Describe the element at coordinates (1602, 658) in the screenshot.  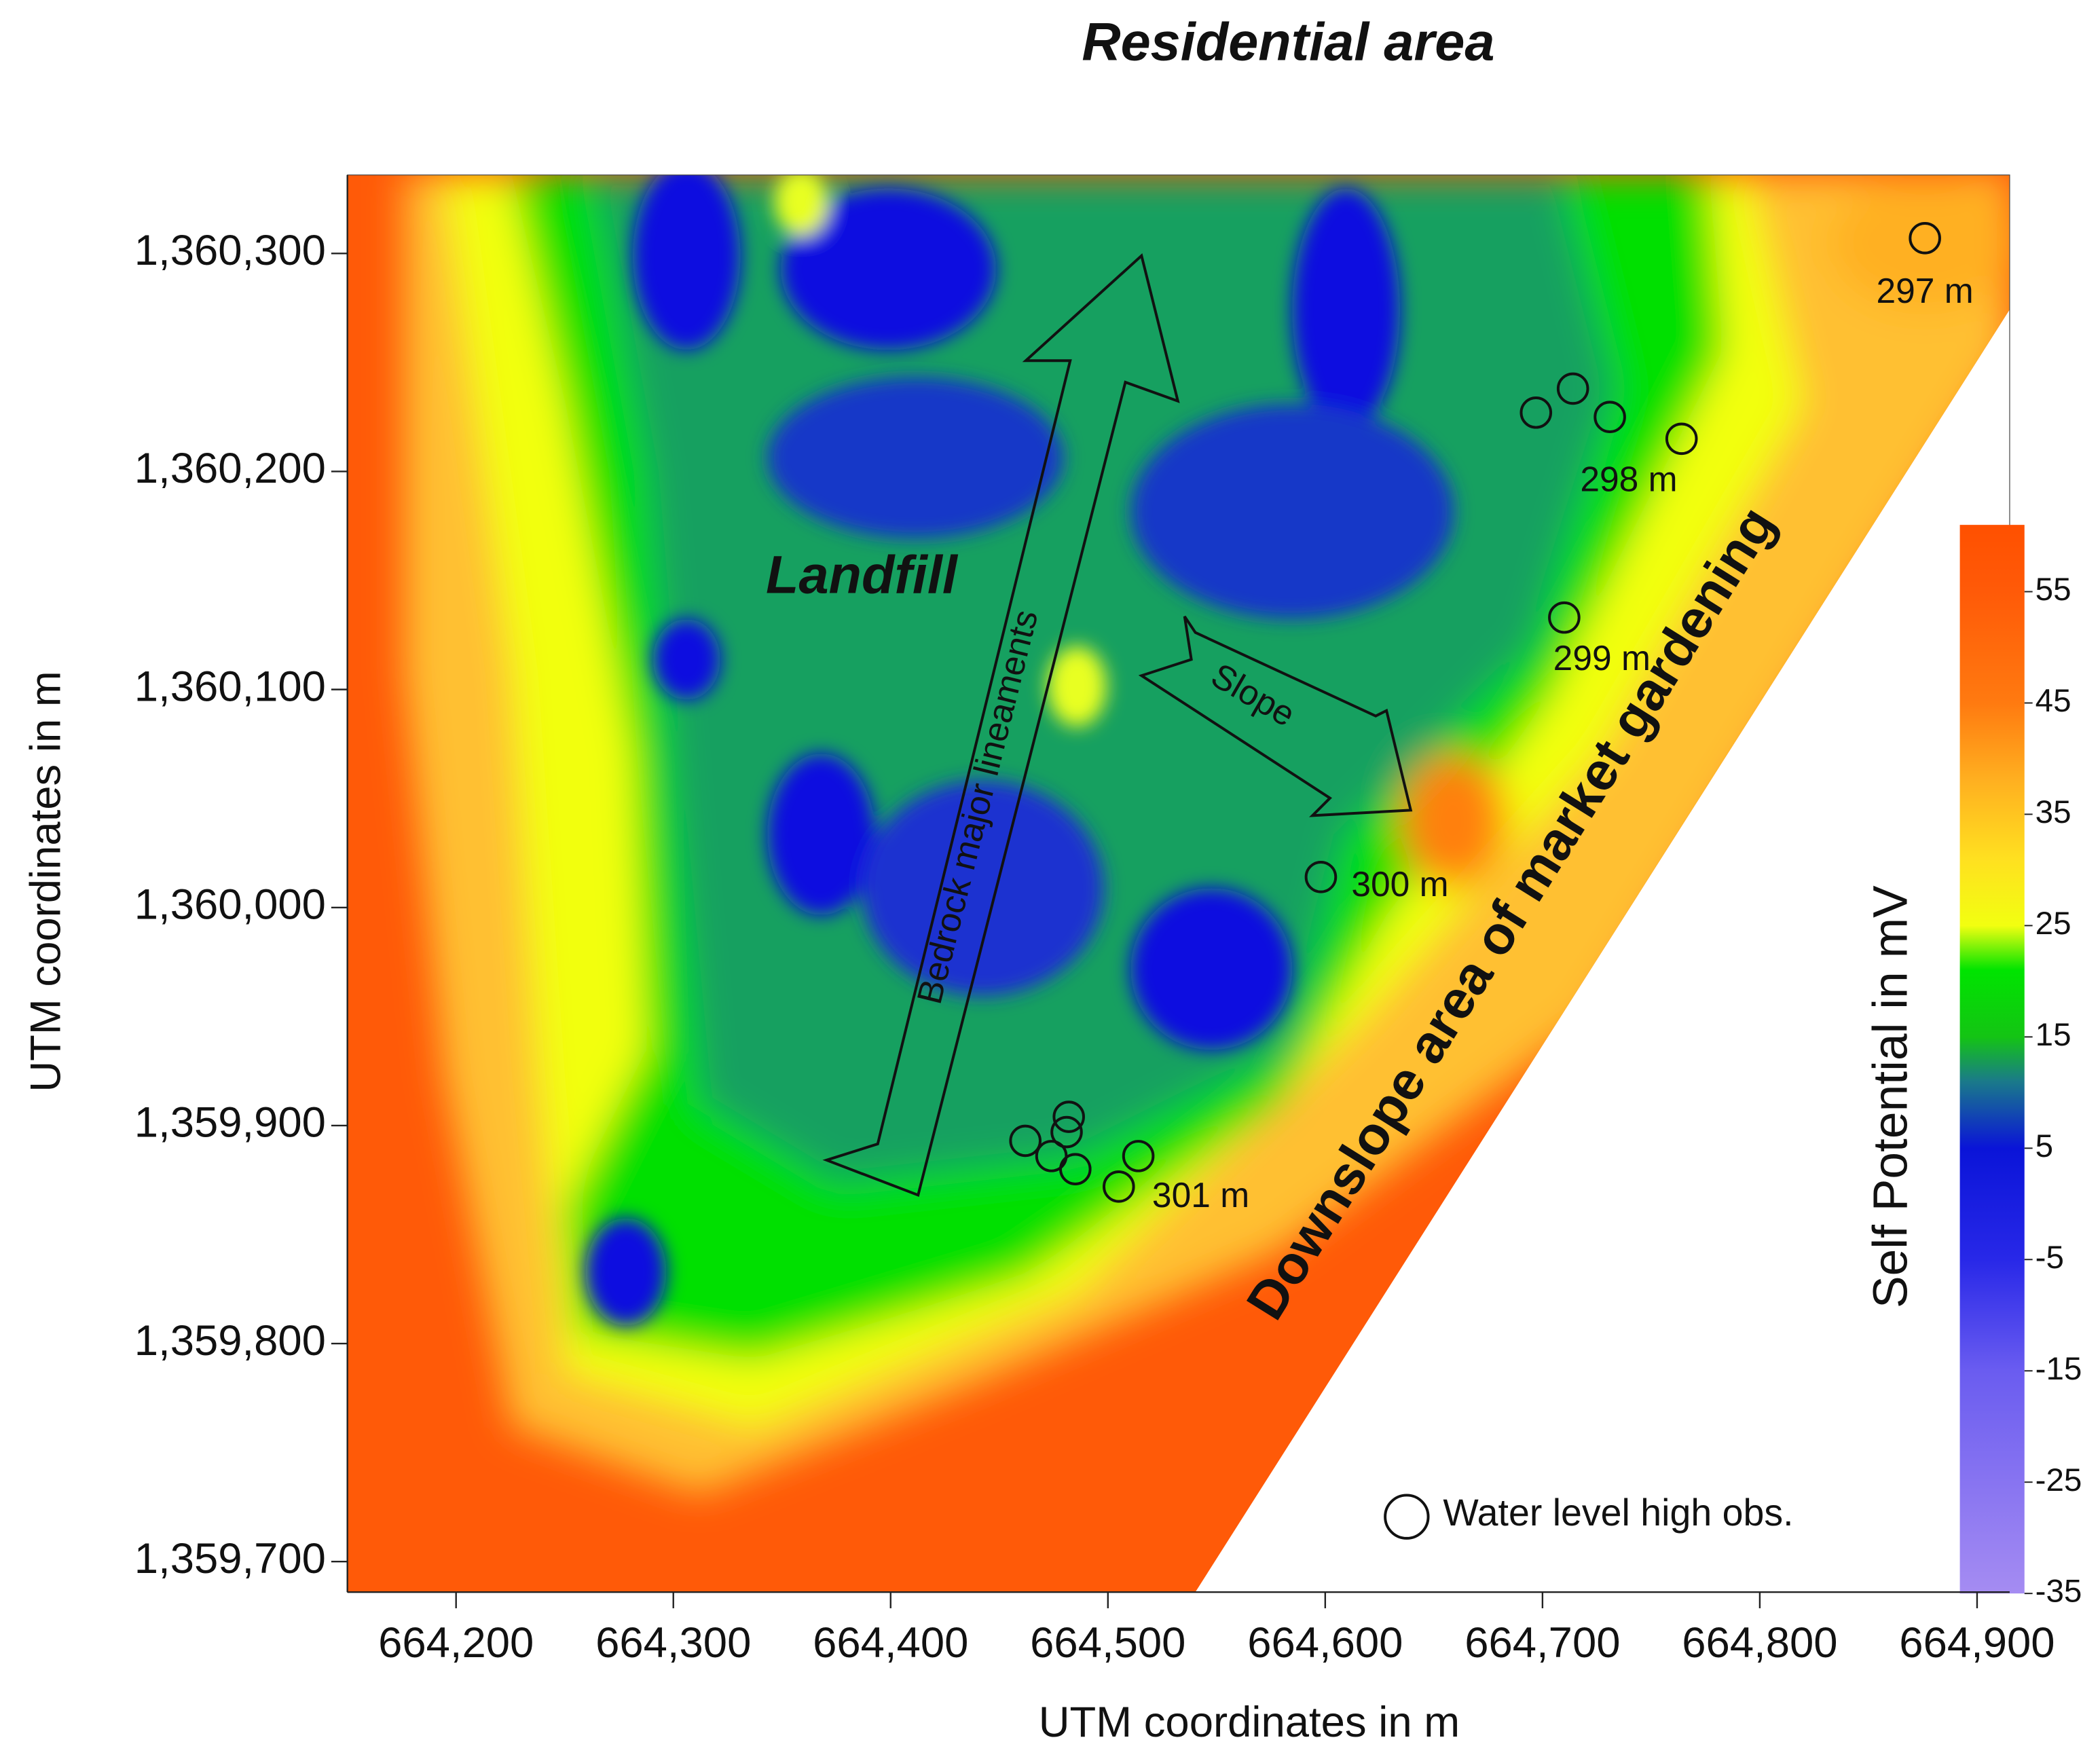
I see `annotation: 299 m` at that location.